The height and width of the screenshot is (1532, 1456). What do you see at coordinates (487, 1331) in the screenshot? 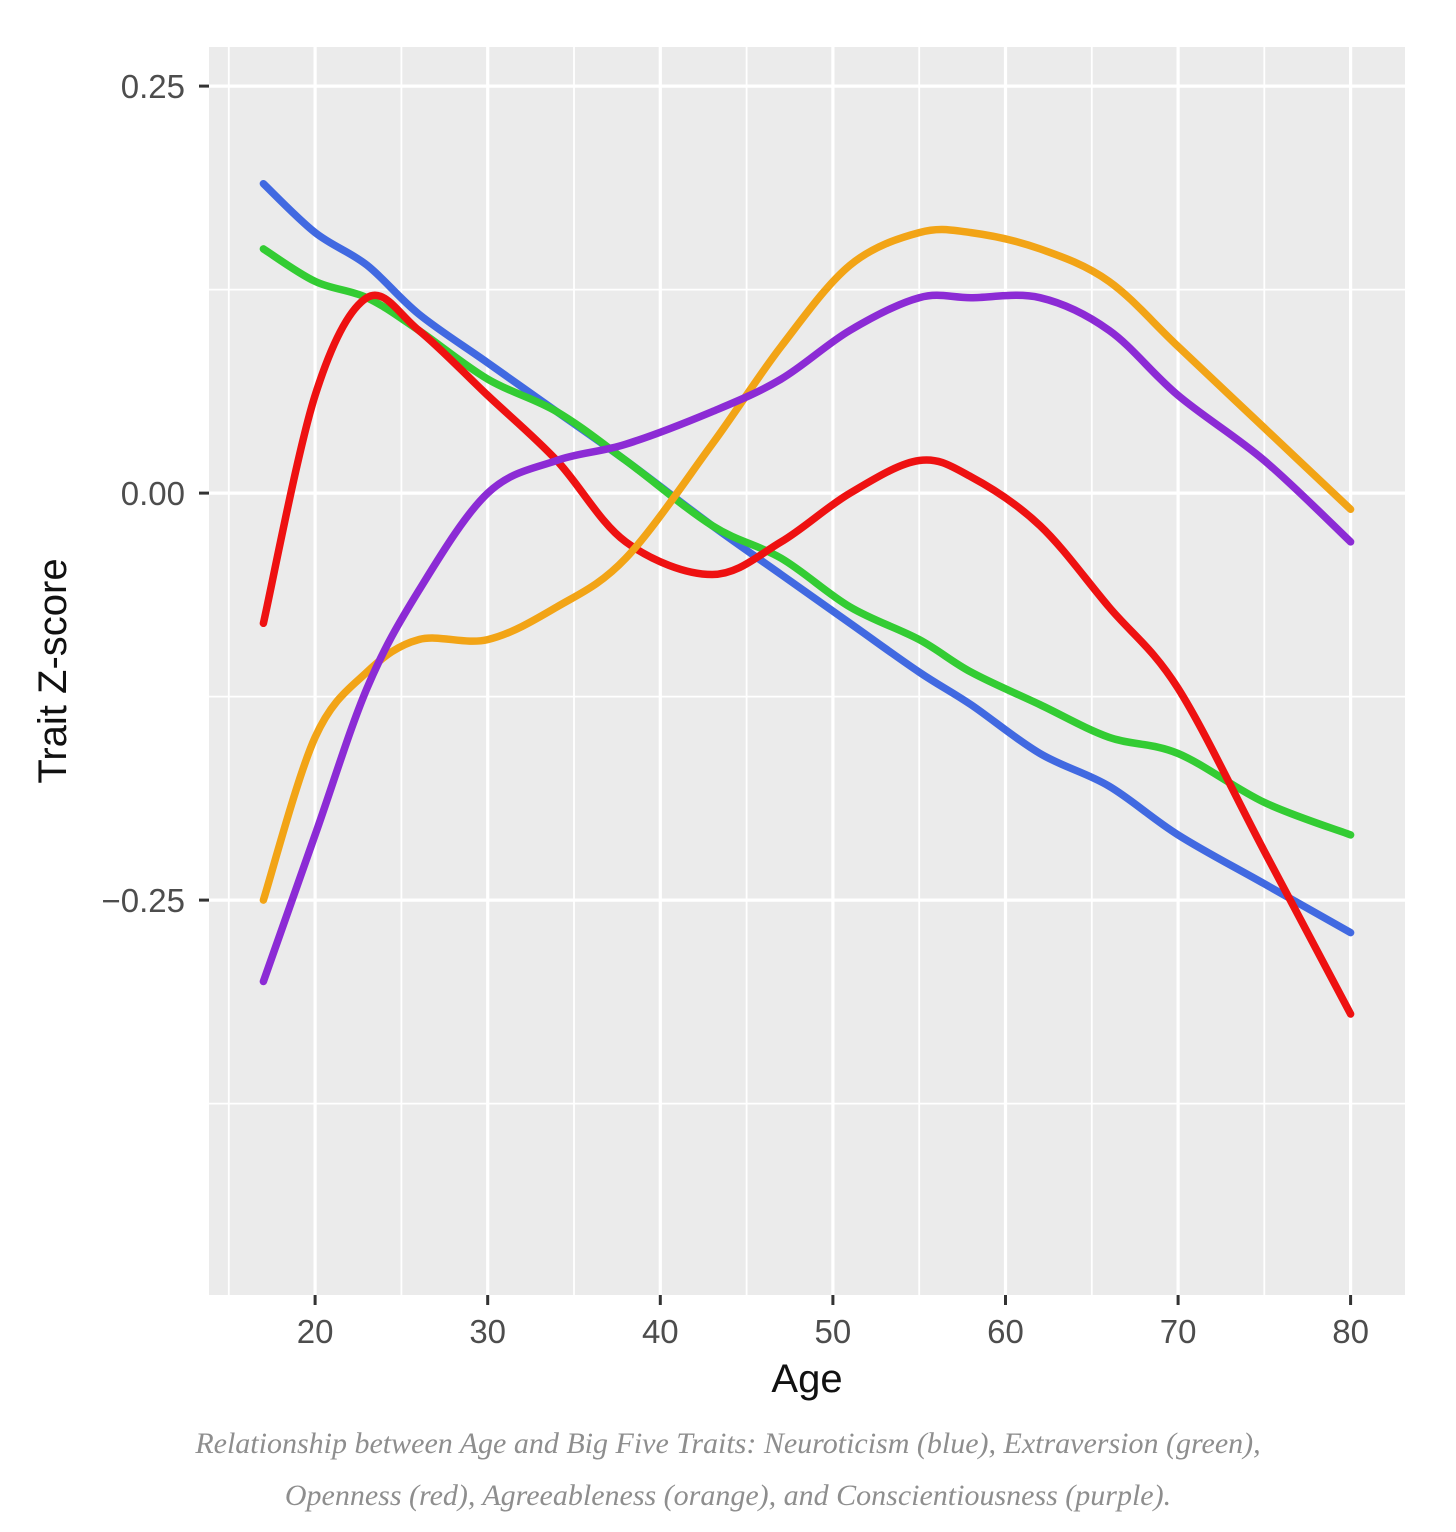
I see `x-tick-label-30: 30` at bounding box center [487, 1331].